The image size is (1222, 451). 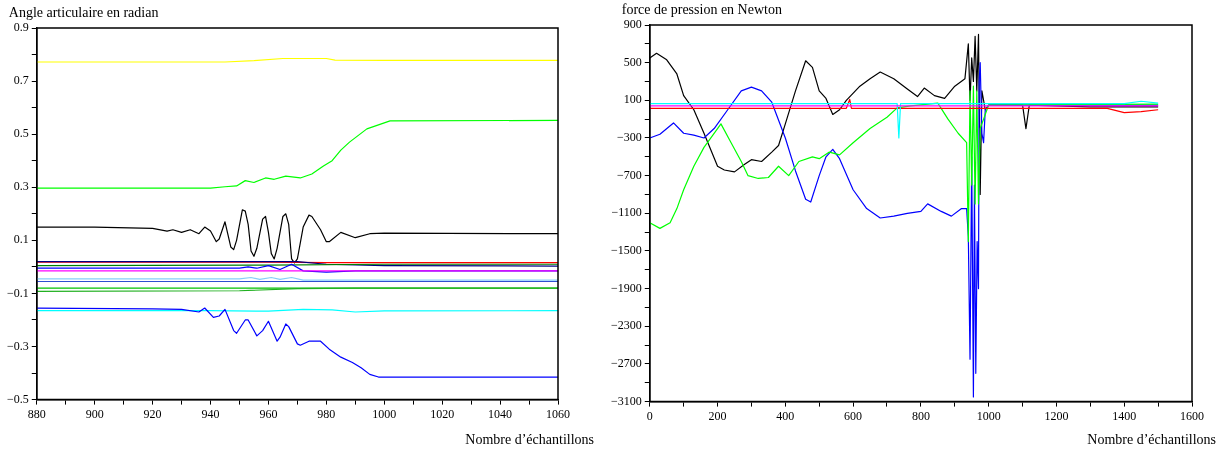 What do you see at coordinates (649, 415) in the screenshot?
I see `x-tick-label: 0` at bounding box center [649, 415].